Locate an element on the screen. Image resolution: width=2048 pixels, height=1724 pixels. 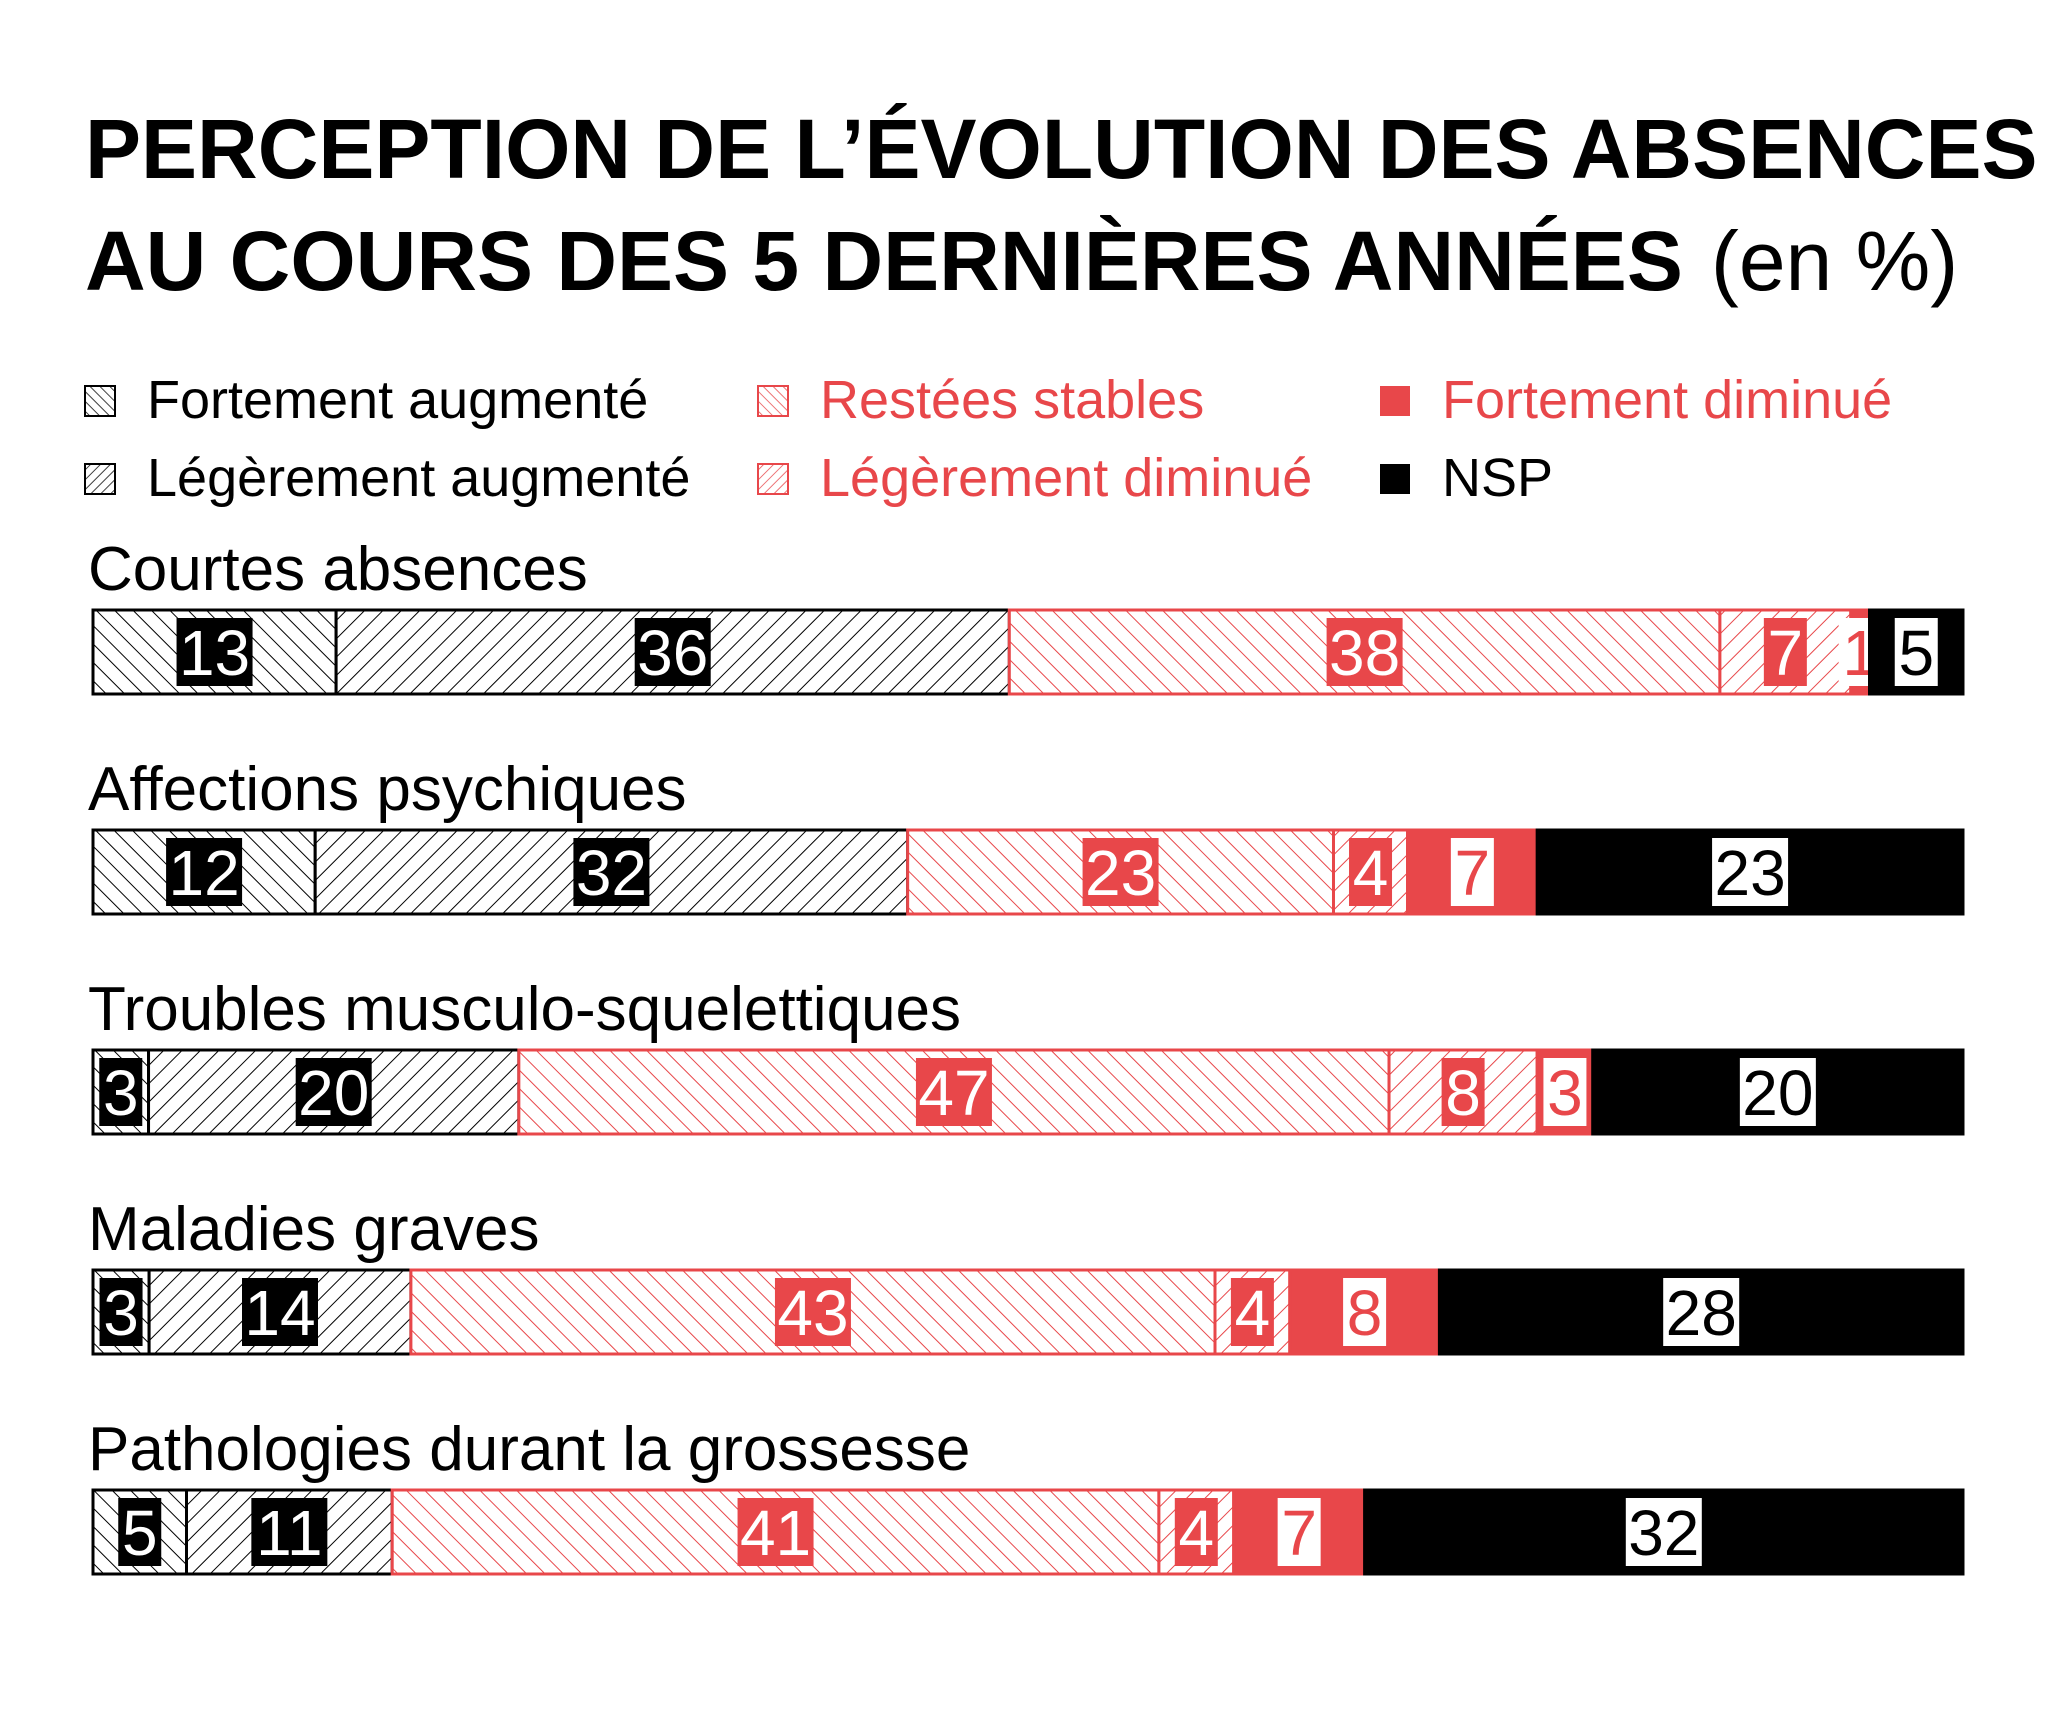
bar-maladies-graves-restees-stables-value: 43 is located at coordinates (812, 1313).